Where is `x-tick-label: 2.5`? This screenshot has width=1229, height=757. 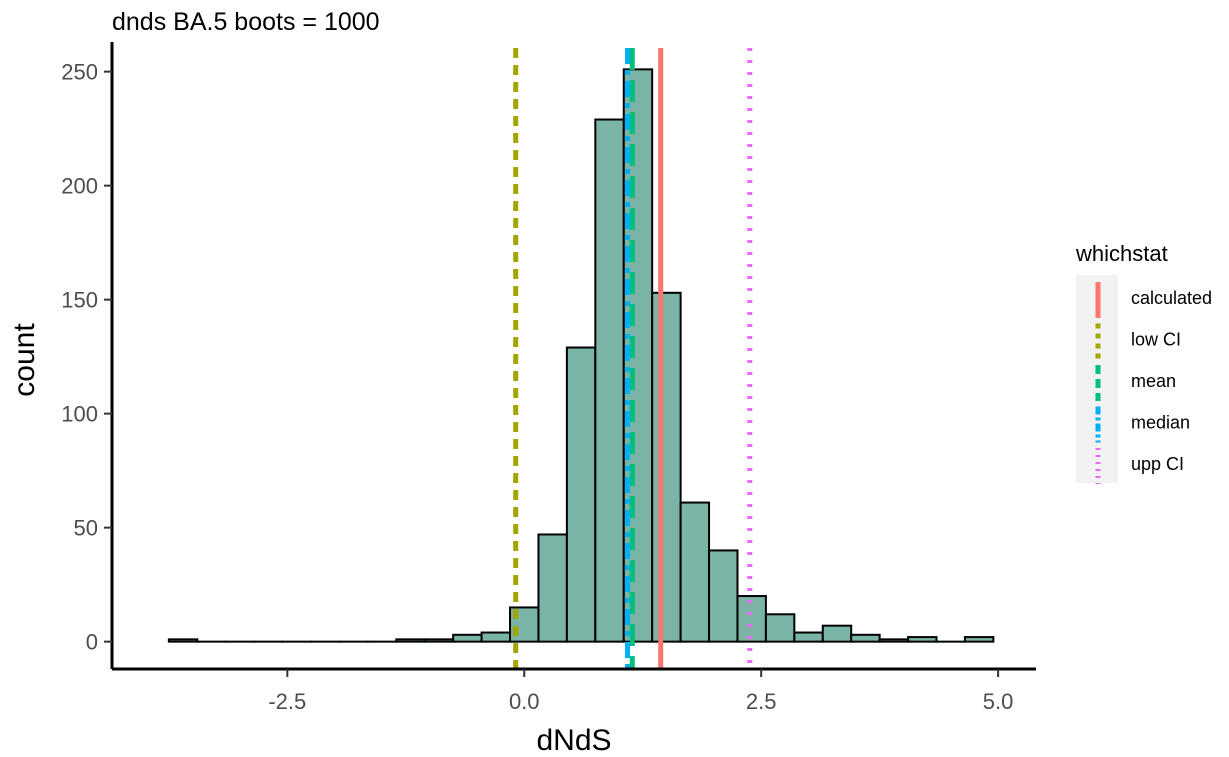 x-tick-label: 2.5 is located at coordinates (761, 701).